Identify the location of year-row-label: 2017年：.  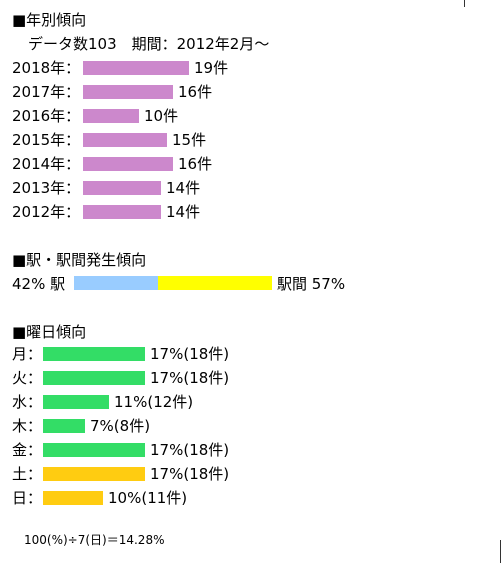
(46, 92).